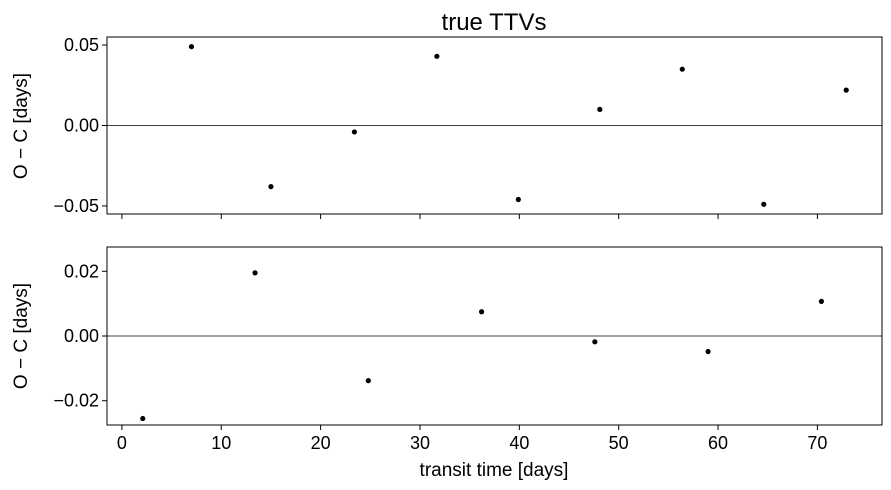 The height and width of the screenshot is (490, 891). Describe the element at coordinates (81, 271) in the screenshot. I see `bottom-y-tick-label: 0.02` at that location.